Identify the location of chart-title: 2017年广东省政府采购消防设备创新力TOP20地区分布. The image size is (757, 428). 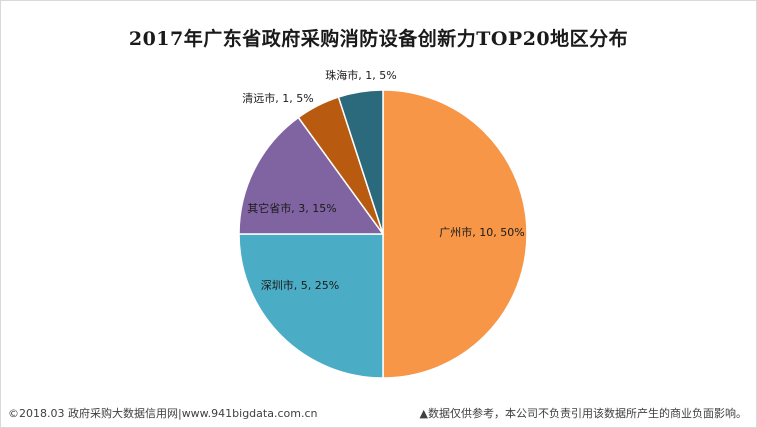
(378, 39).